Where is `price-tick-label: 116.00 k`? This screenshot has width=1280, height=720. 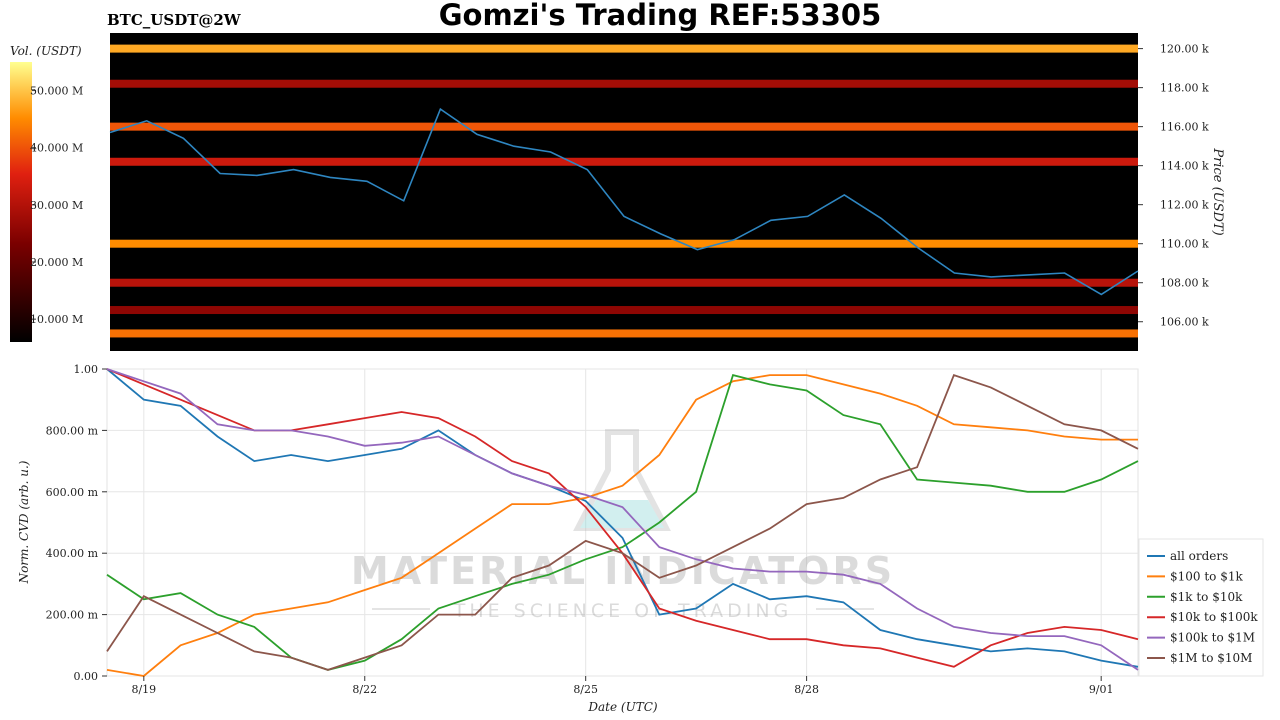 price-tick-label: 116.00 k is located at coordinates (1184, 127).